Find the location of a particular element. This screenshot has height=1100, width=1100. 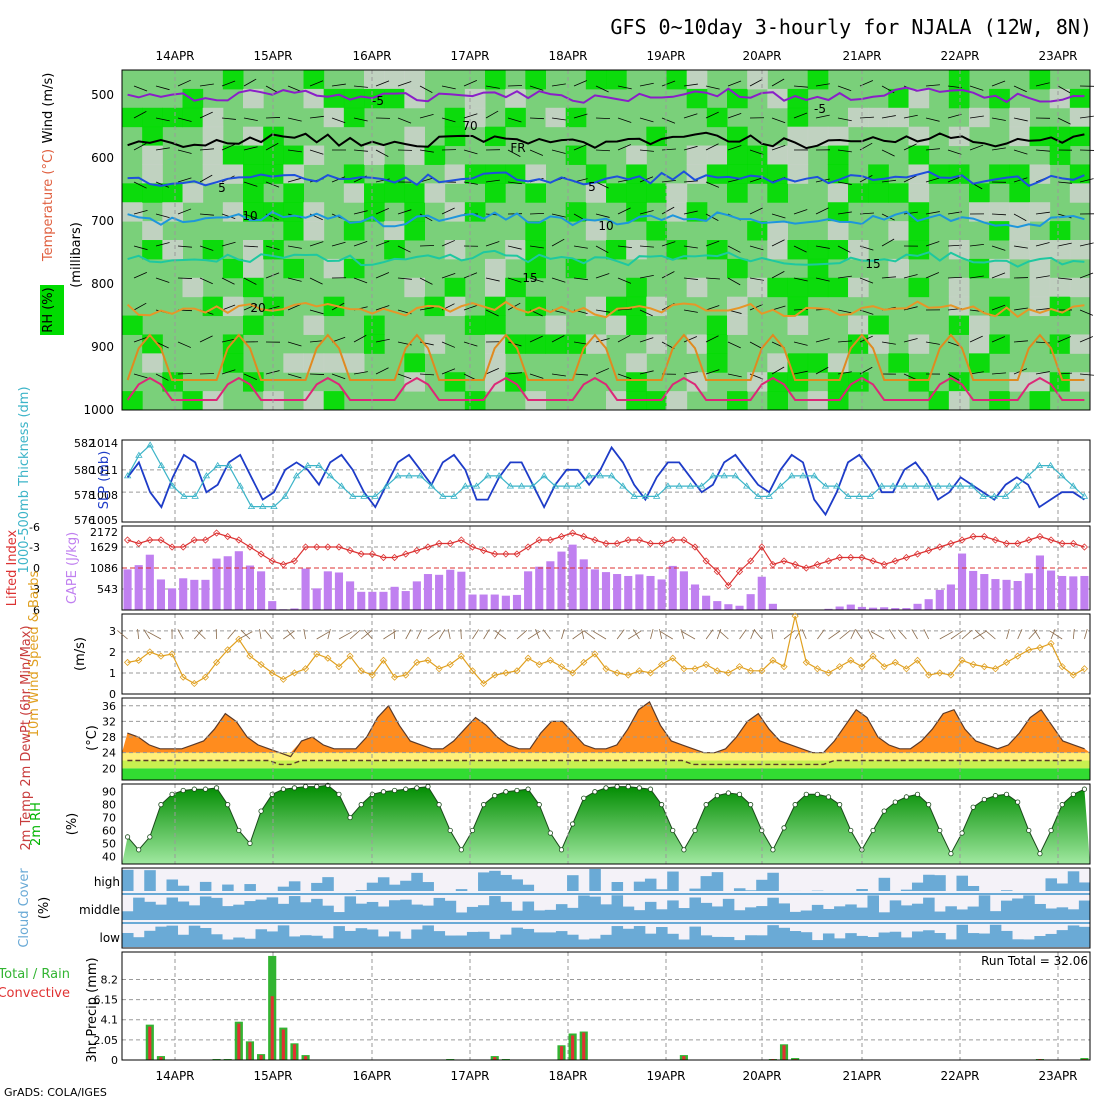

bottom-date-label: 18APR is located at coordinates (567, 1076).